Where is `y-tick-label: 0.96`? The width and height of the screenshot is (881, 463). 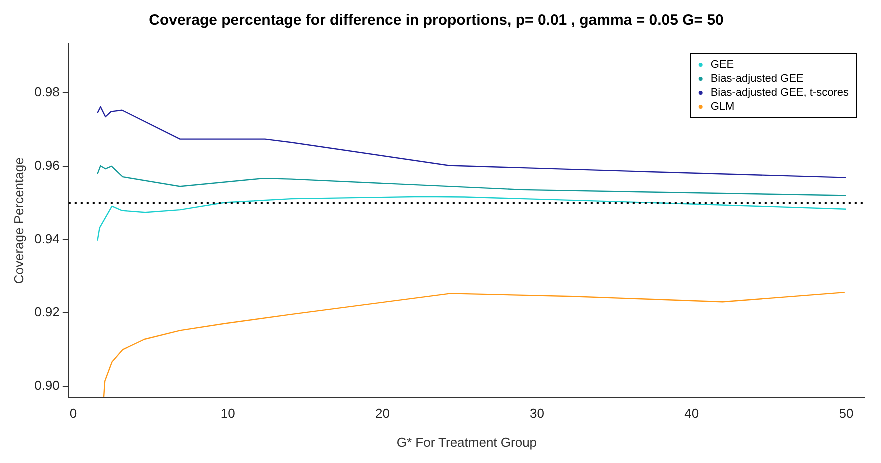
y-tick-label: 0.96 is located at coordinates (47, 166).